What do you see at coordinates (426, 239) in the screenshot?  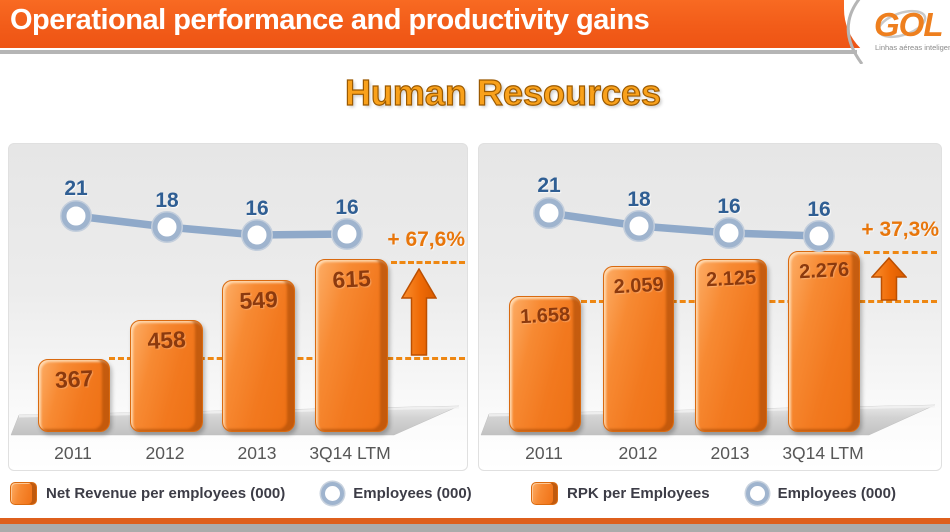 I see `growth-percent-label: + 67,6%` at bounding box center [426, 239].